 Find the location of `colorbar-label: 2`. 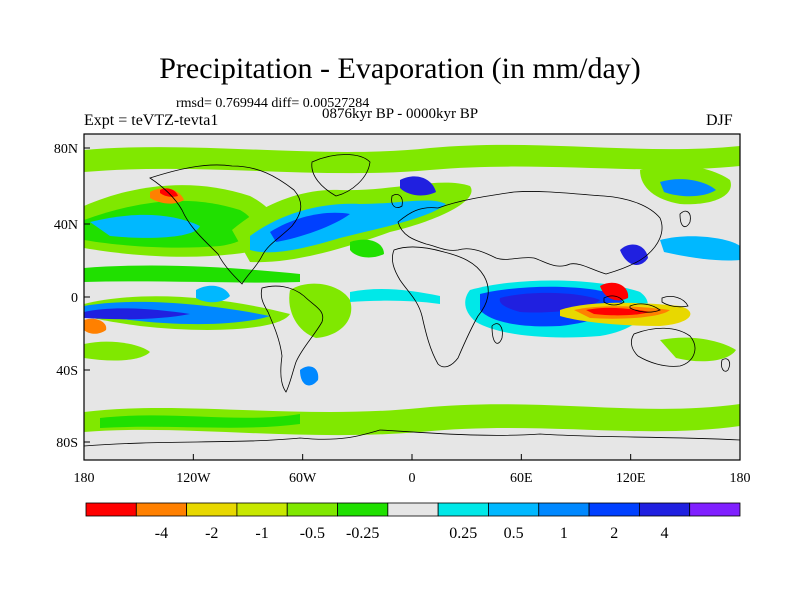

colorbar-label: 2 is located at coordinates (614, 533).